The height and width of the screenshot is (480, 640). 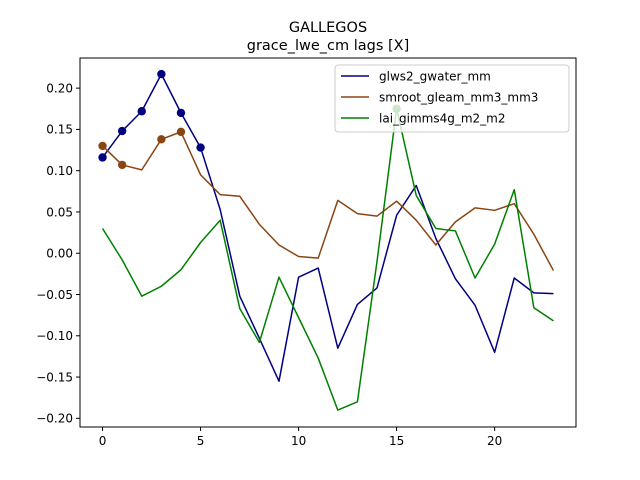 I want to click on chart-title: GALLEGOS, so click(x=328, y=28).